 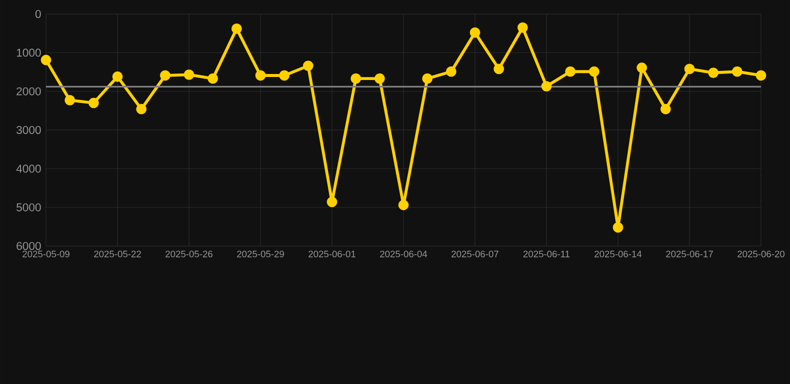 What do you see at coordinates (761, 254) in the screenshot?
I see `x-tick-label: 2025-06-20` at bounding box center [761, 254].